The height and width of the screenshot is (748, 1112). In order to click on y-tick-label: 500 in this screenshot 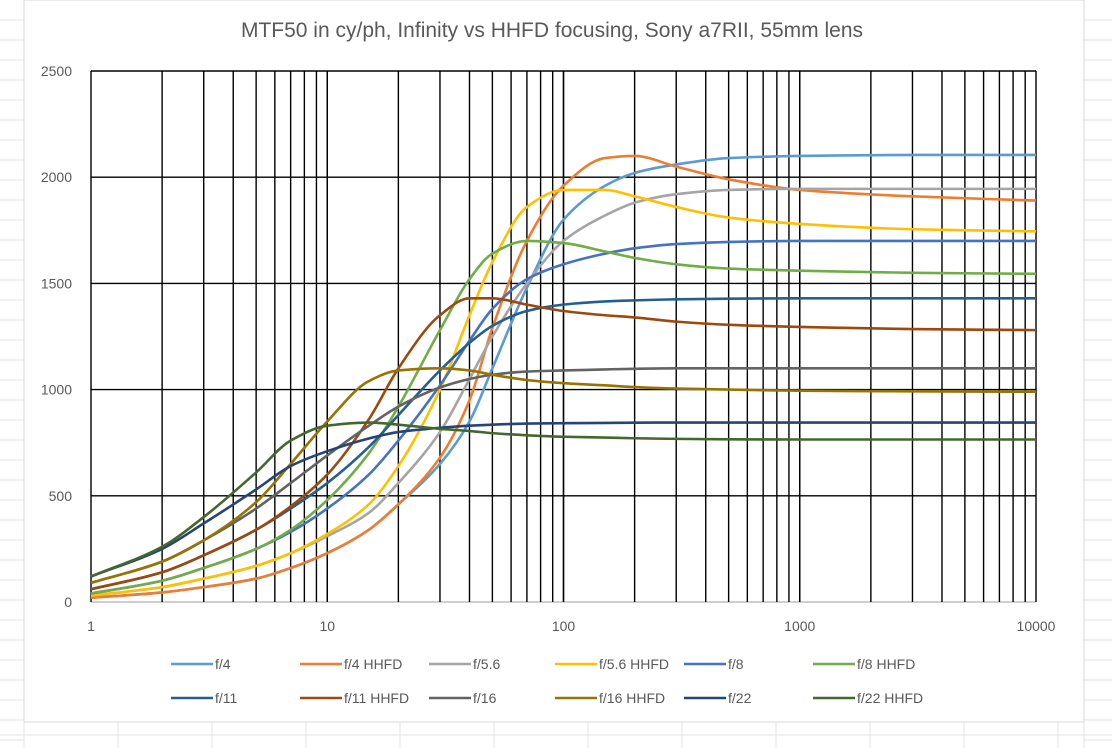, I will do `click(61, 496)`.